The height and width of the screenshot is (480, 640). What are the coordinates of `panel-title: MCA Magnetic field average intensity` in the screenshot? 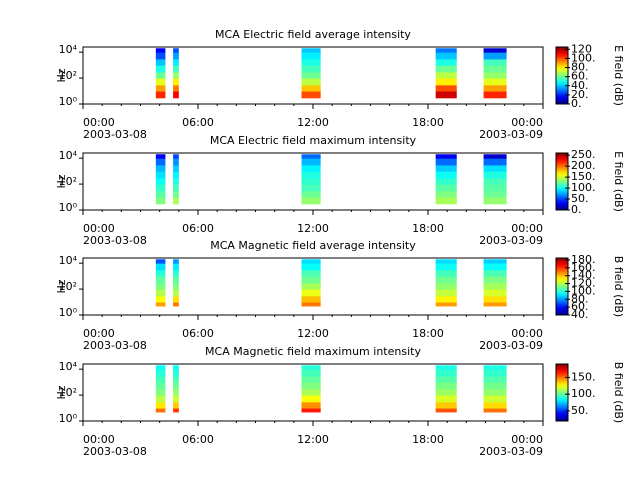 It's located at (313, 245).